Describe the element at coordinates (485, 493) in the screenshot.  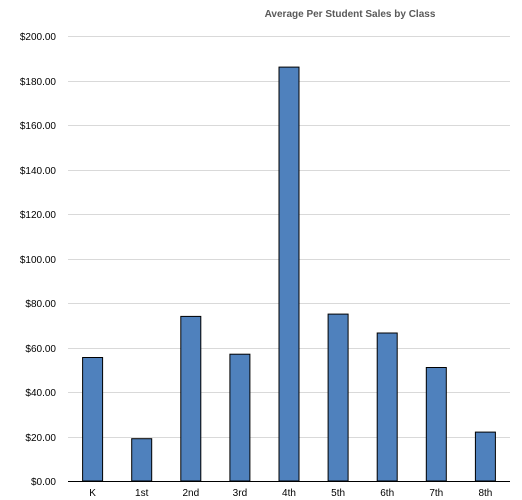
I see `x-tick-label: 8th` at that location.